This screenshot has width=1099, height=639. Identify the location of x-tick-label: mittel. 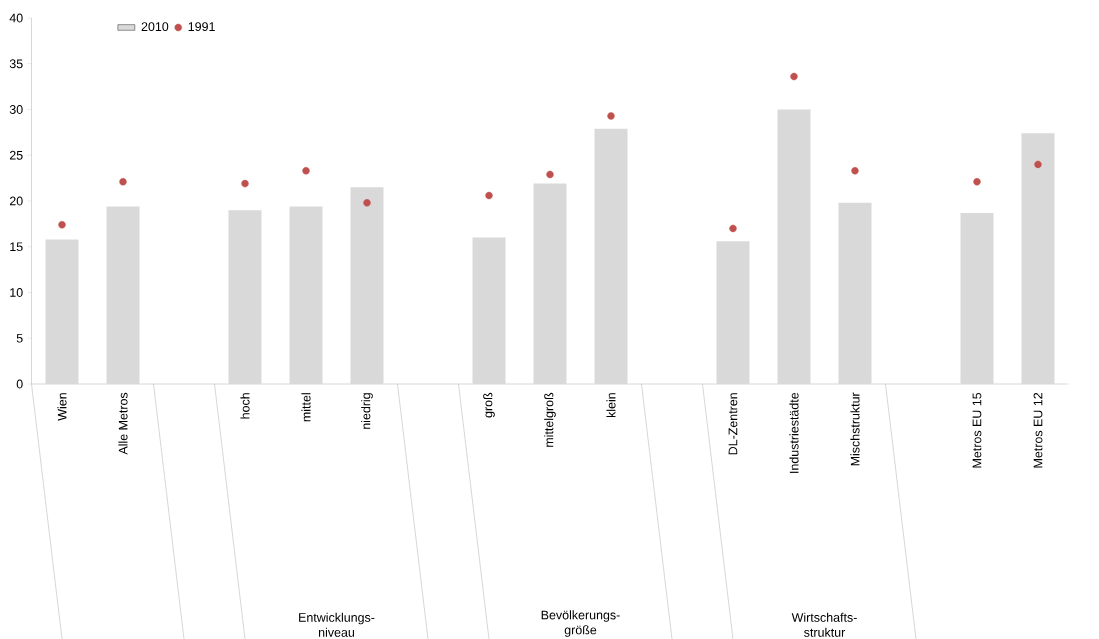
(306, 407).